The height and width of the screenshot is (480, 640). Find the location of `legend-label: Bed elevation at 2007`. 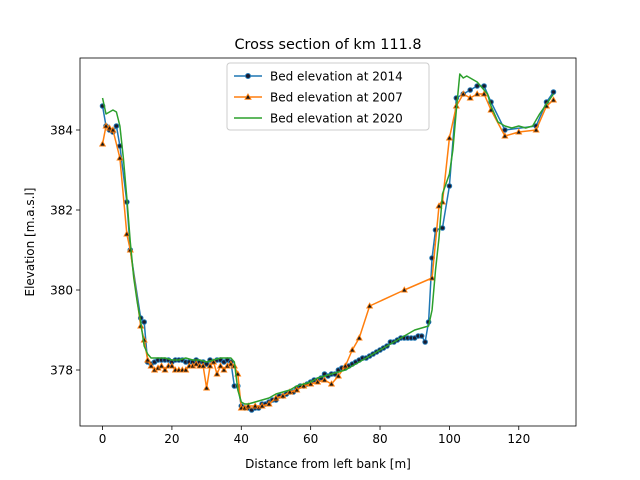

legend-label: Bed elevation at 2007 is located at coordinates (336, 98).